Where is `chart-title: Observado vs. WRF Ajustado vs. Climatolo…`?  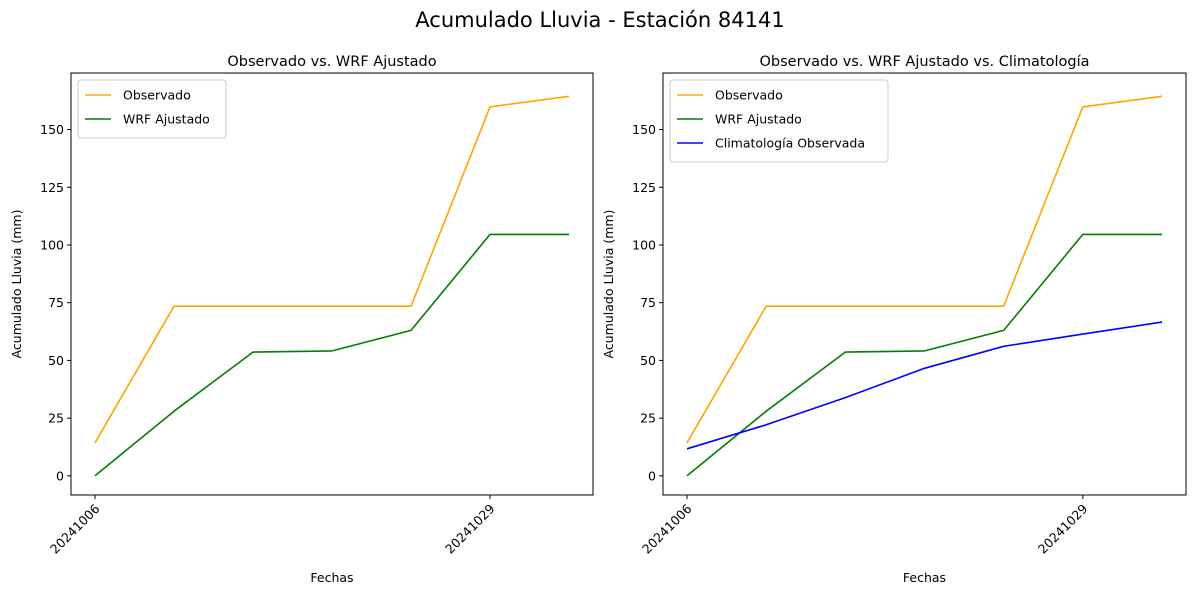 chart-title: Observado vs. WRF Ajustado vs. Climatolo… is located at coordinates (925, 62).